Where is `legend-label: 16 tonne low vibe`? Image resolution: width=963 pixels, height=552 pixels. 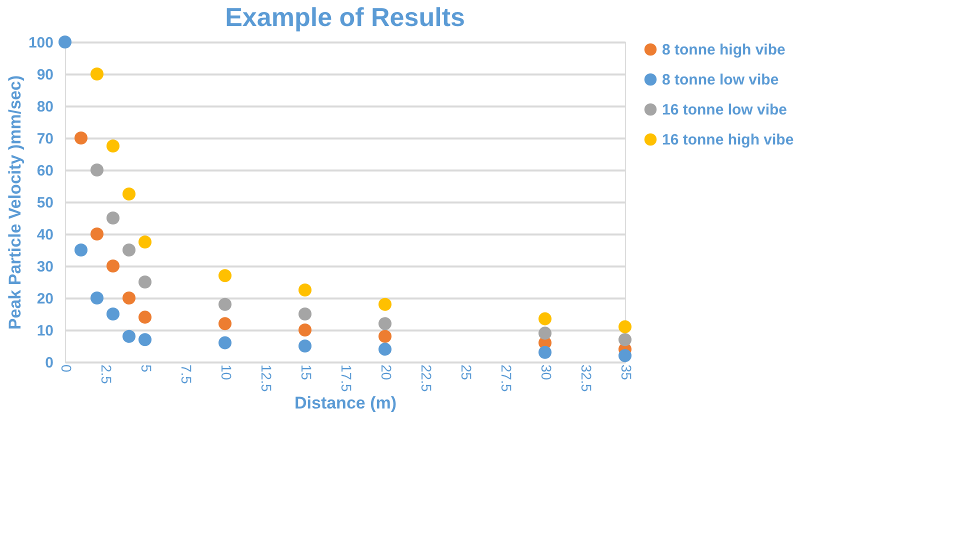
legend-label: 16 tonne low vibe is located at coordinates (725, 110).